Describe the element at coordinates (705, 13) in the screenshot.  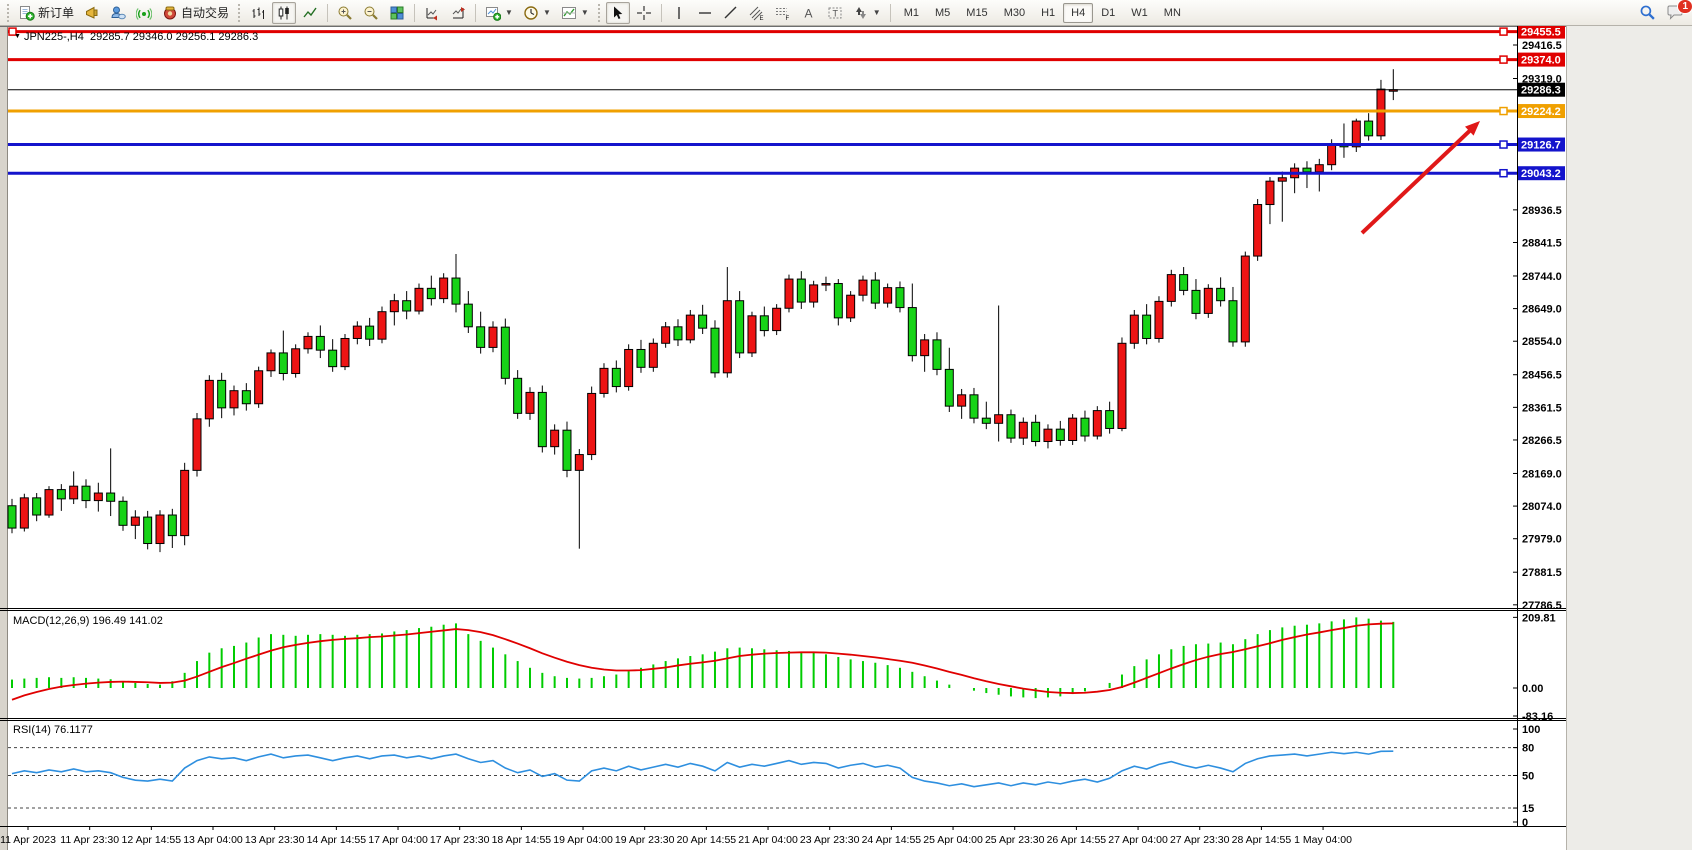
I see `horizontal-line-button` at that location.